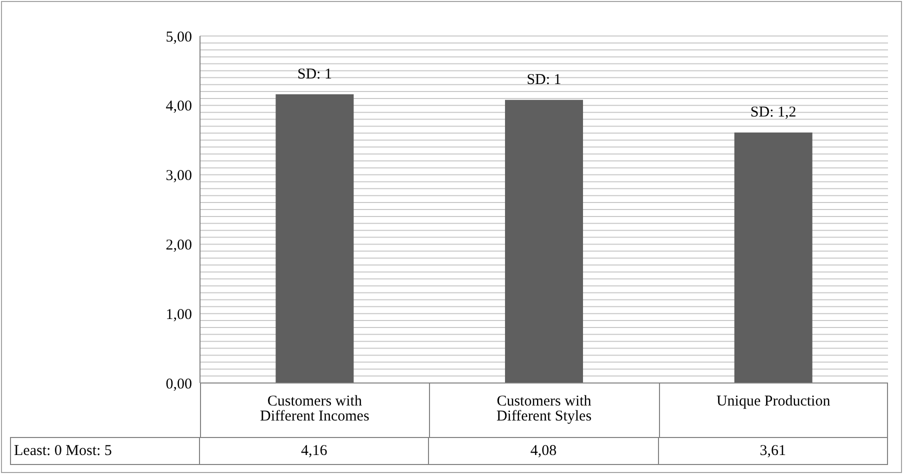 This screenshot has height=474, width=903. Describe the element at coordinates (773, 402) in the screenshot. I see `x-tick-label: Unique Production` at that location.